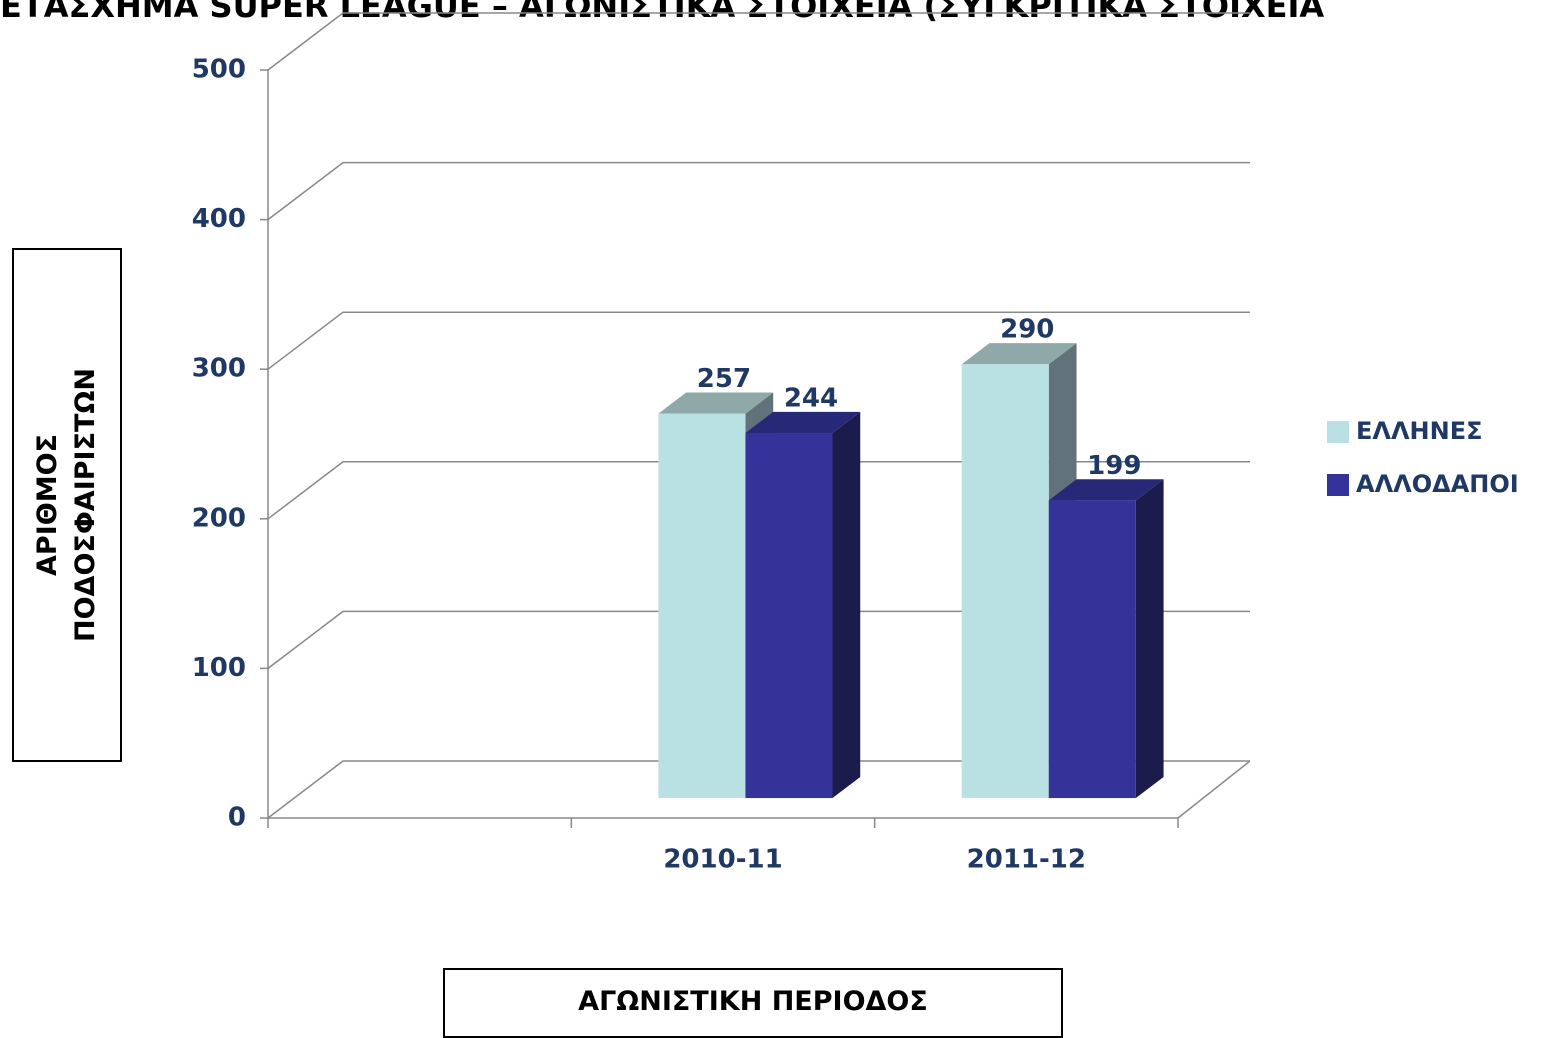  I want to click on value-label: 257, so click(724, 379).